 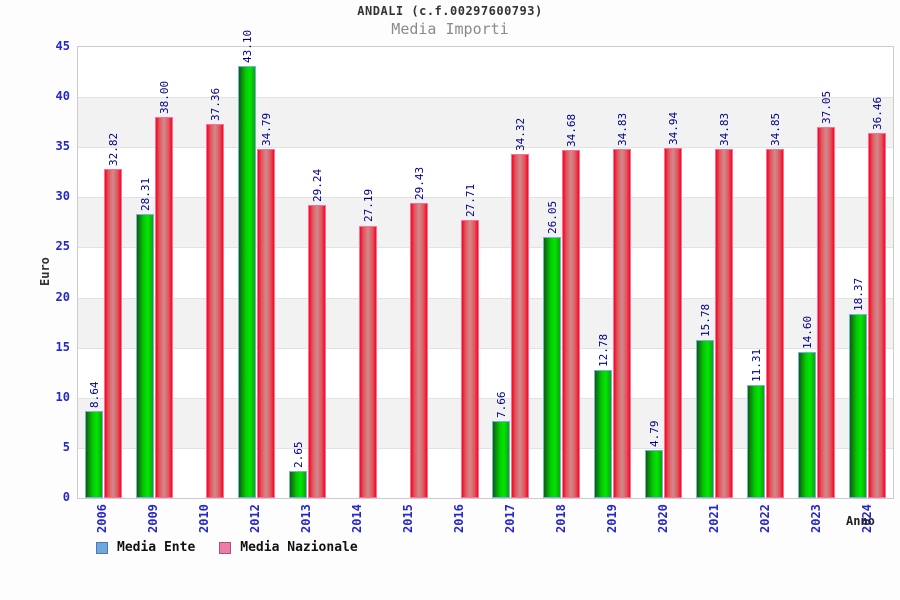 What do you see at coordinates (246, 282) in the screenshot?
I see `bar-media-ente-2012` at bounding box center [246, 282].